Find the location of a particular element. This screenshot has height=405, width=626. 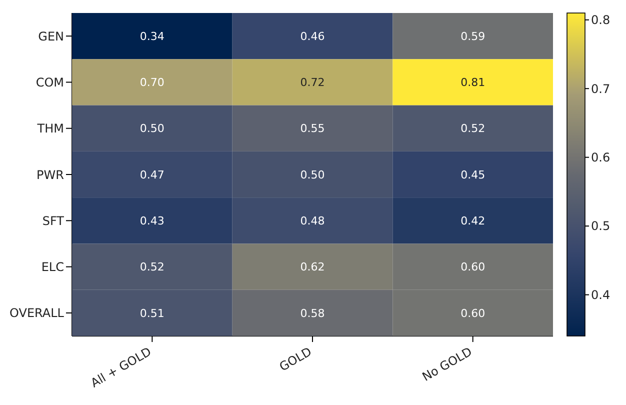

color-bar-label: 0.6 is located at coordinates (600, 157).